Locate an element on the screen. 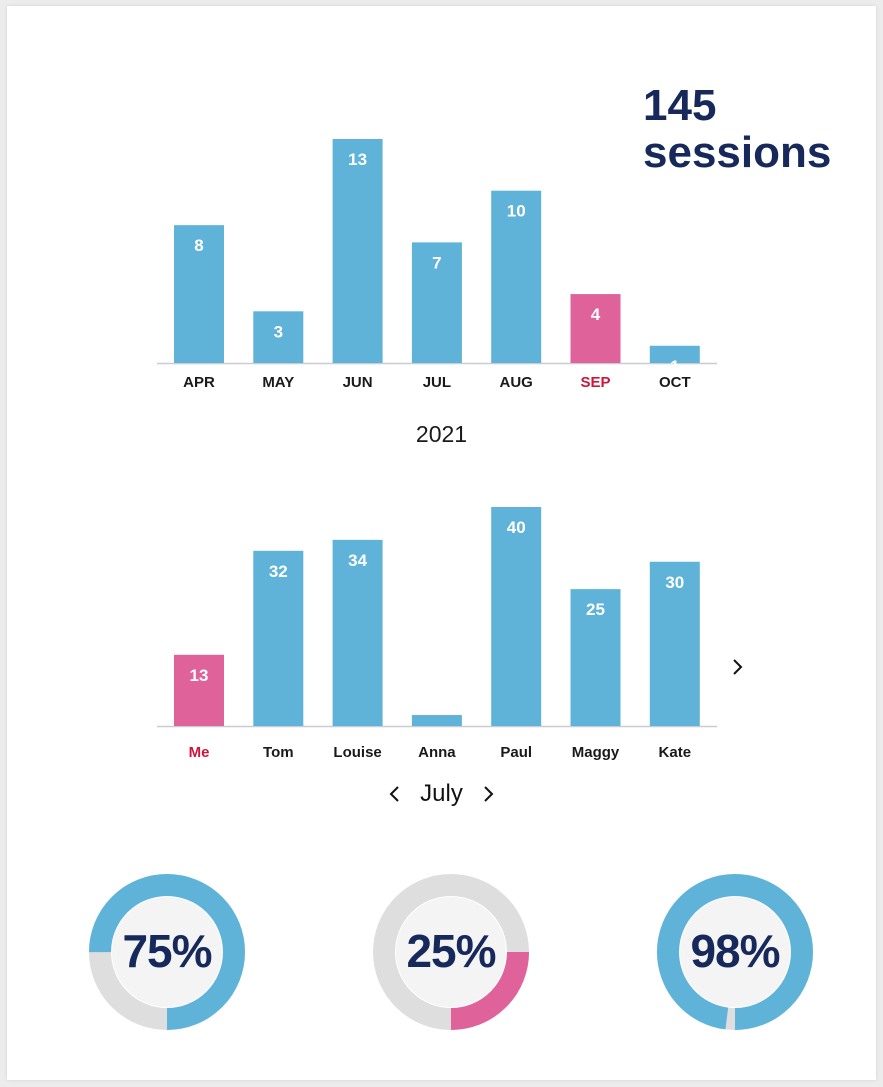 This screenshot has height=1087, width=883. tick-label-apr: APR is located at coordinates (199, 382).